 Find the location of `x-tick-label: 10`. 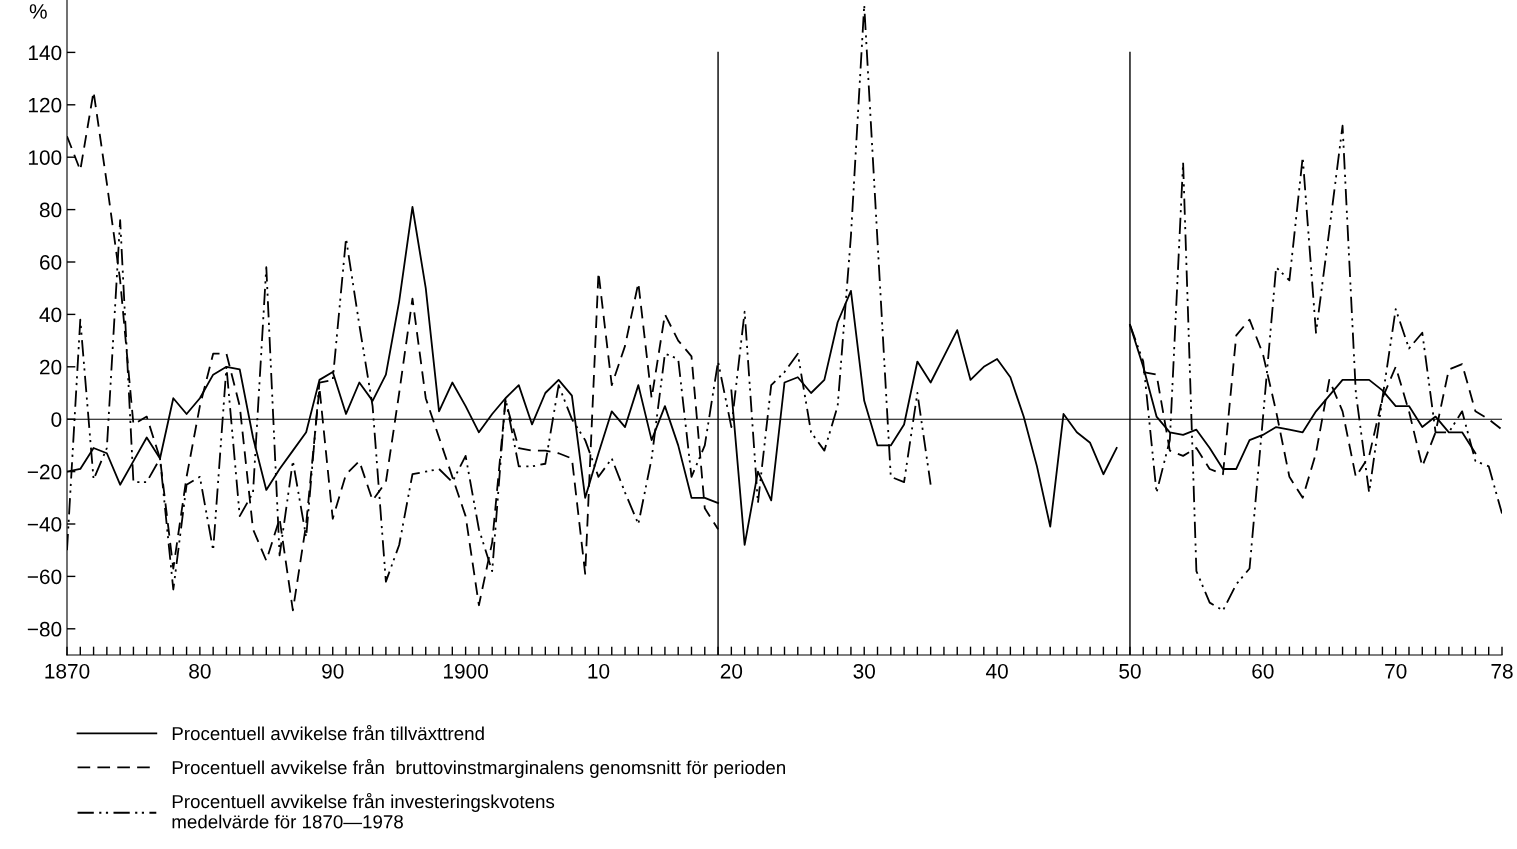

x-tick-label: 10 is located at coordinates (599, 671).